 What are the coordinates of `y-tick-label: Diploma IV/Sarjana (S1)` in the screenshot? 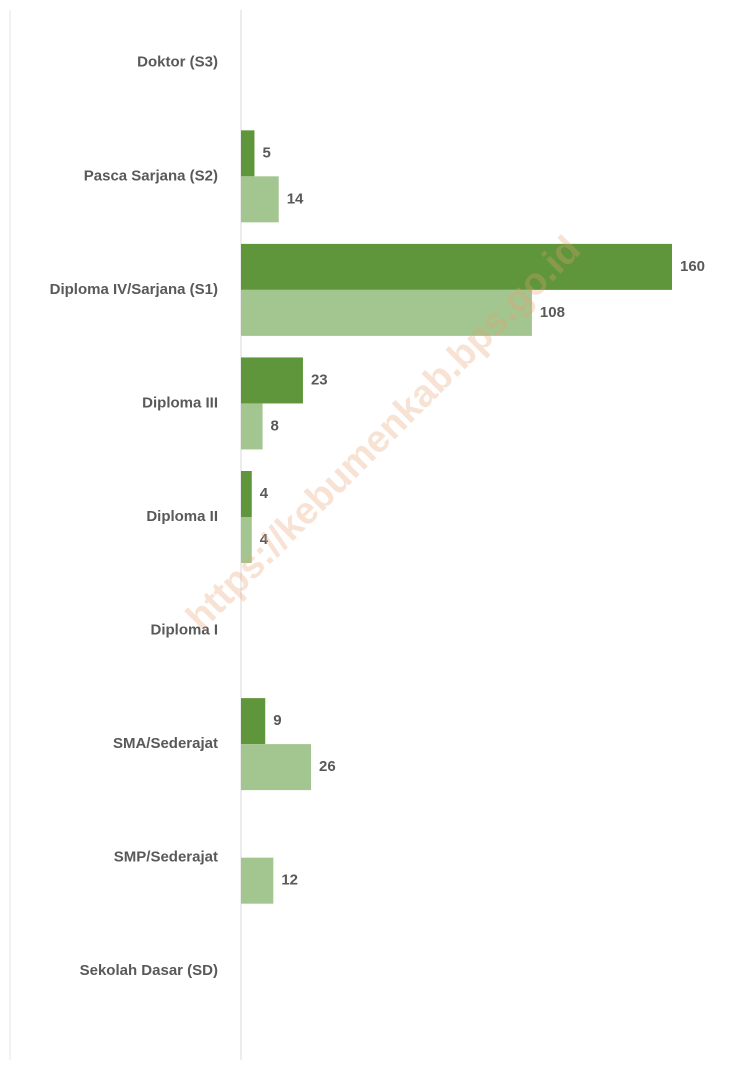 It's located at (134, 289).